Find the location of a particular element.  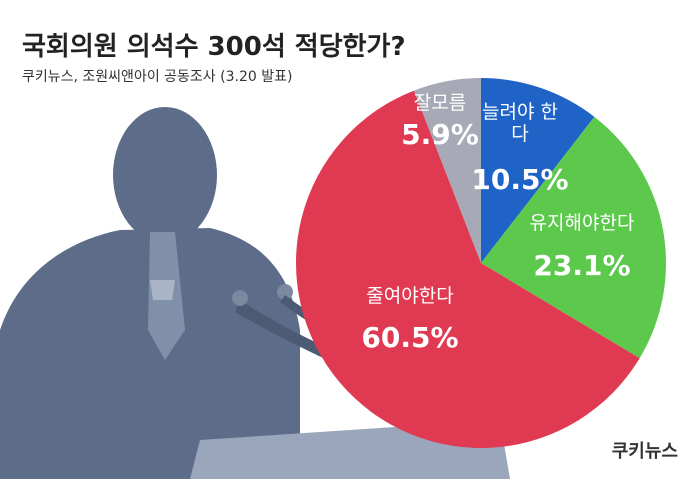

value-label: 5.9% is located at coordinates (440, 134).